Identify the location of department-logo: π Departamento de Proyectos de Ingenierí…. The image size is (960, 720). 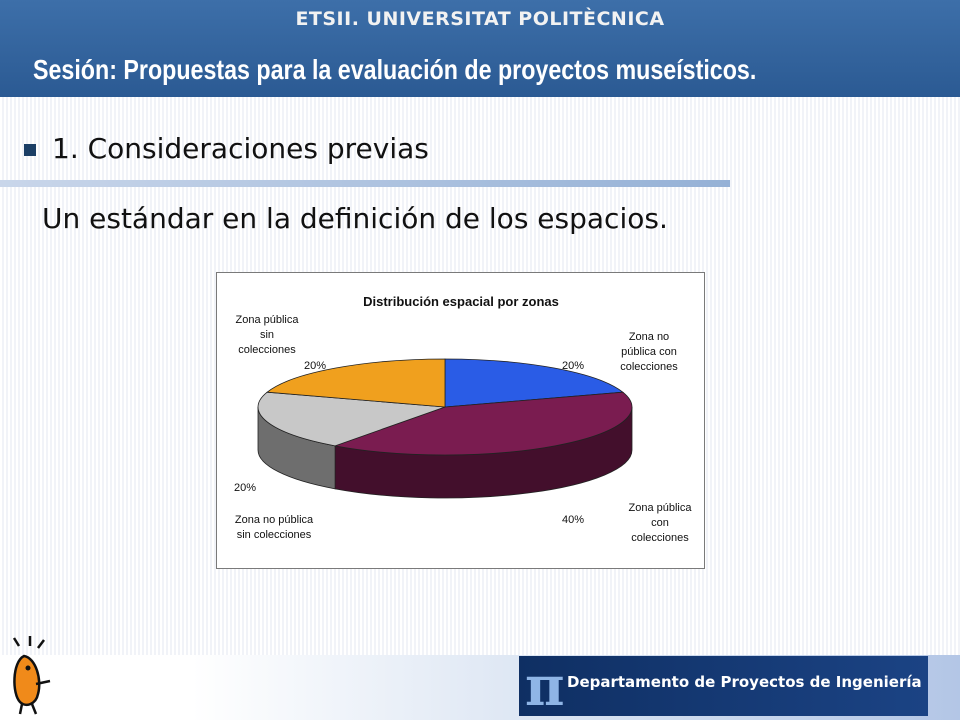
(723, 686).